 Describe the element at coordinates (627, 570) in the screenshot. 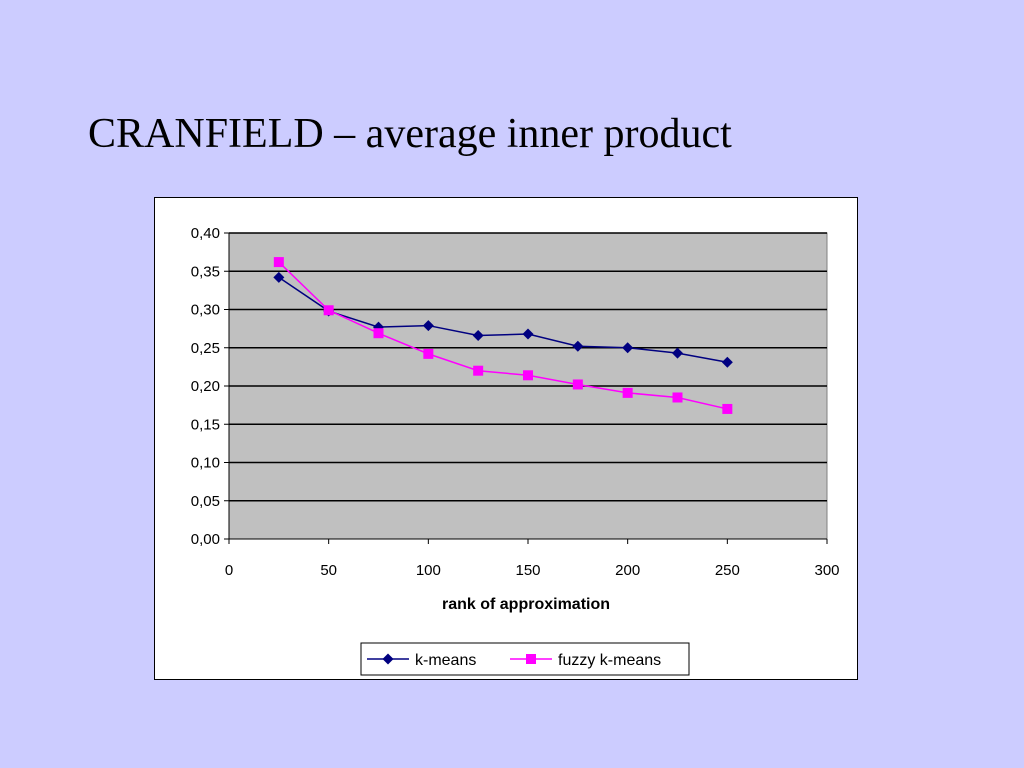

I see `x-tick-label: 200` at that location.